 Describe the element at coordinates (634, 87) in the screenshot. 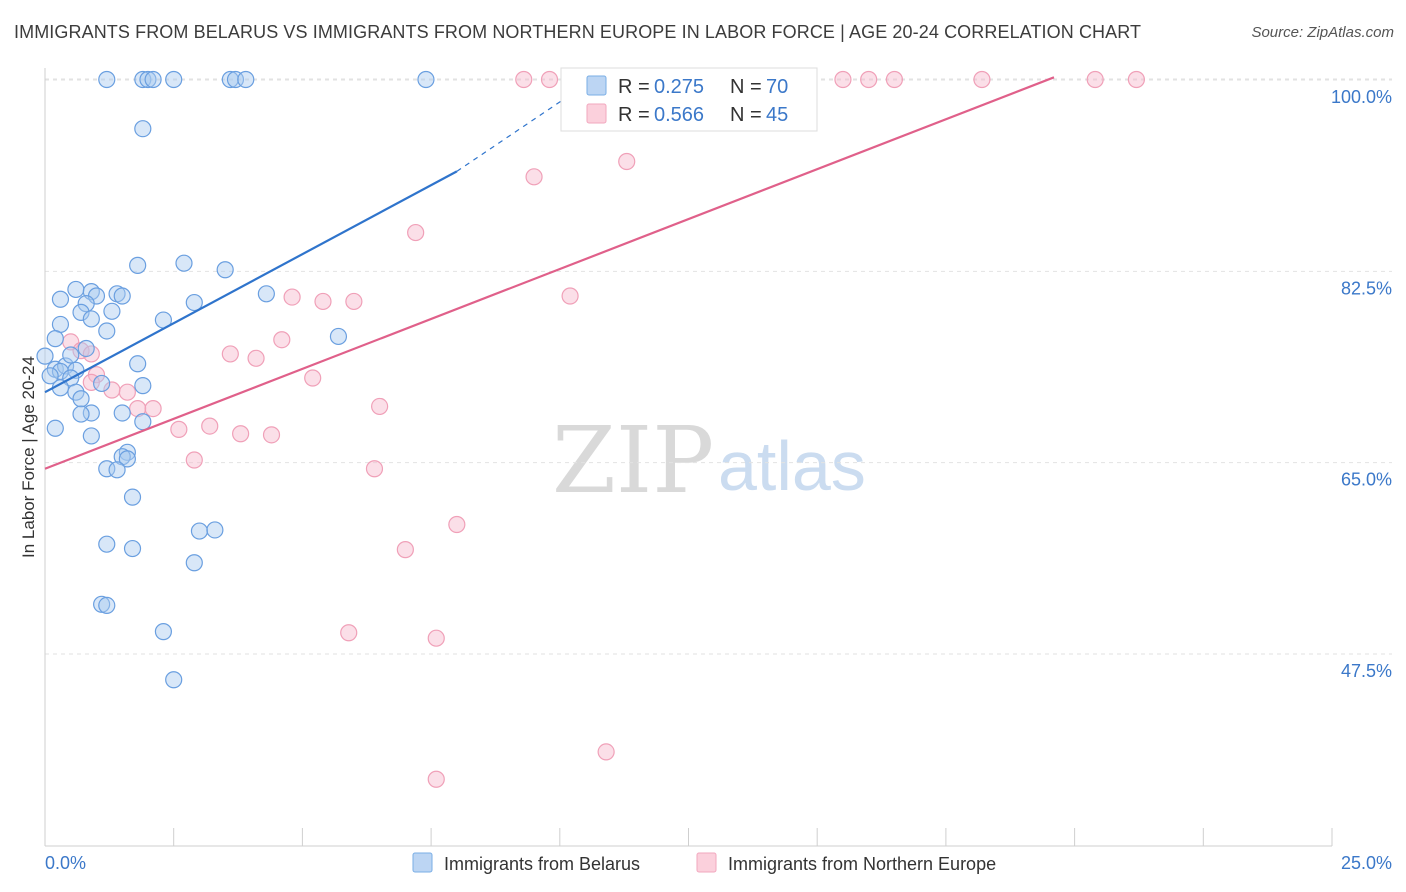

I see `legend-r-label-belarus: R =` at that location.